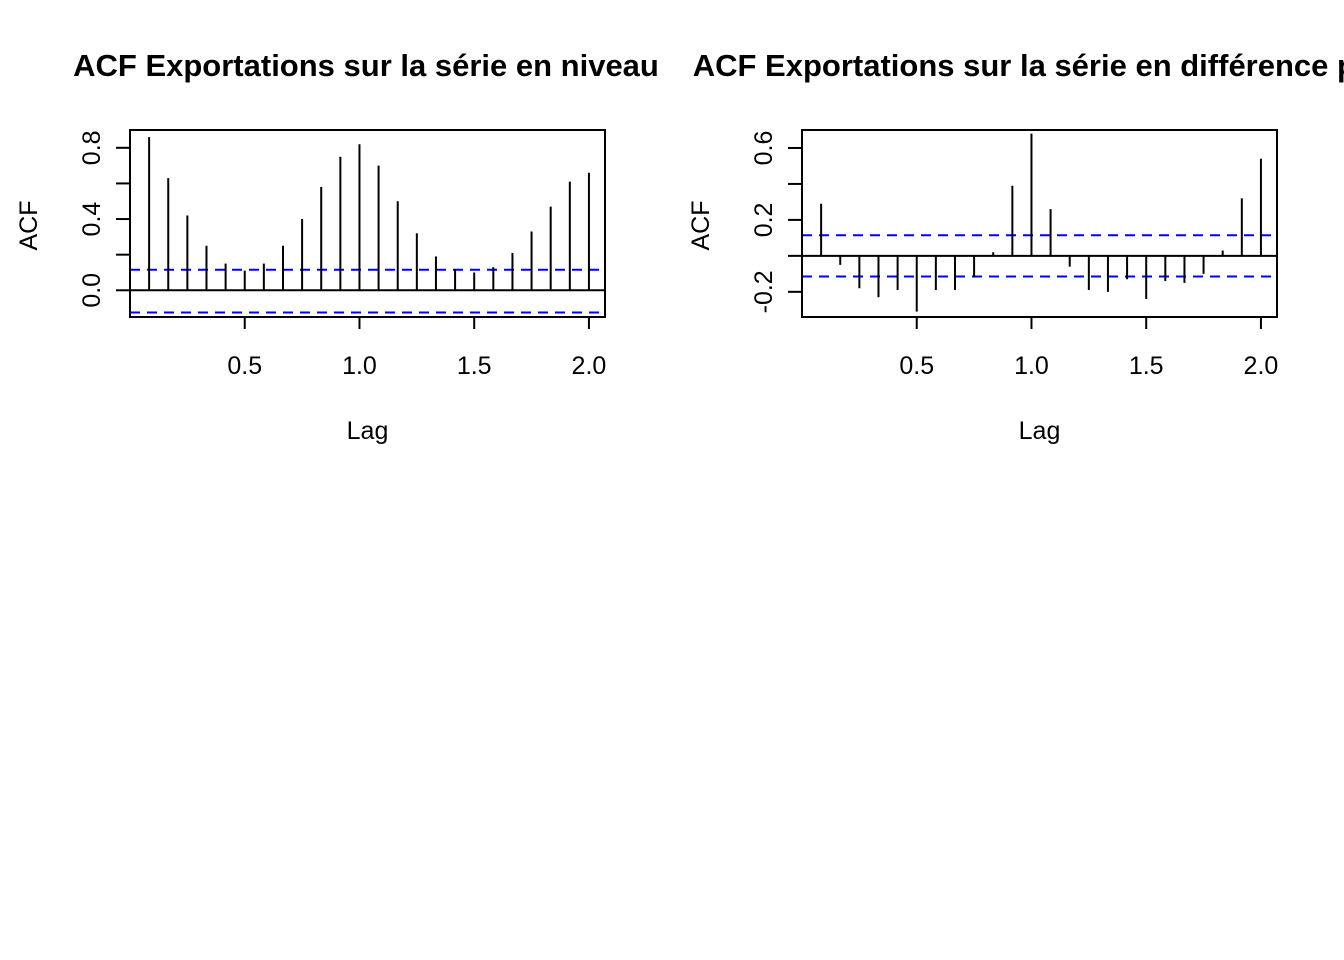 The width and height of the screenshot is (1344, 960). What do you see at coordinates (764, 148) in the screenshot?
I see `y-tick-label: 0.6` at bounding box center [764, 148].